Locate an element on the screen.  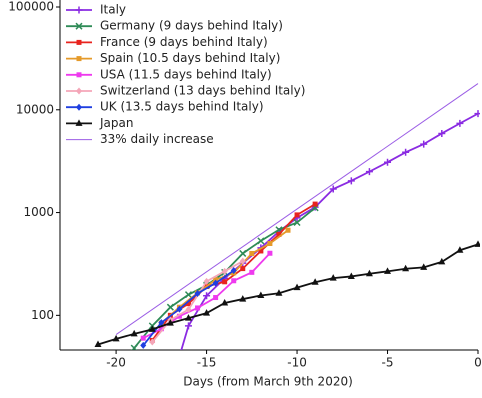
y-tick-label: 100 is located at coordinates (42, 315).